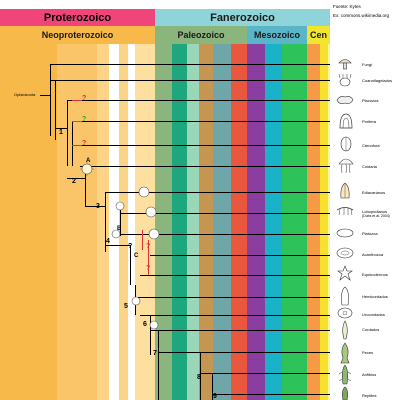  What do you see at coordinates (368, 352) in the screenshot?
I see `taxon-label: Peces` at bounding box center [368, 352].